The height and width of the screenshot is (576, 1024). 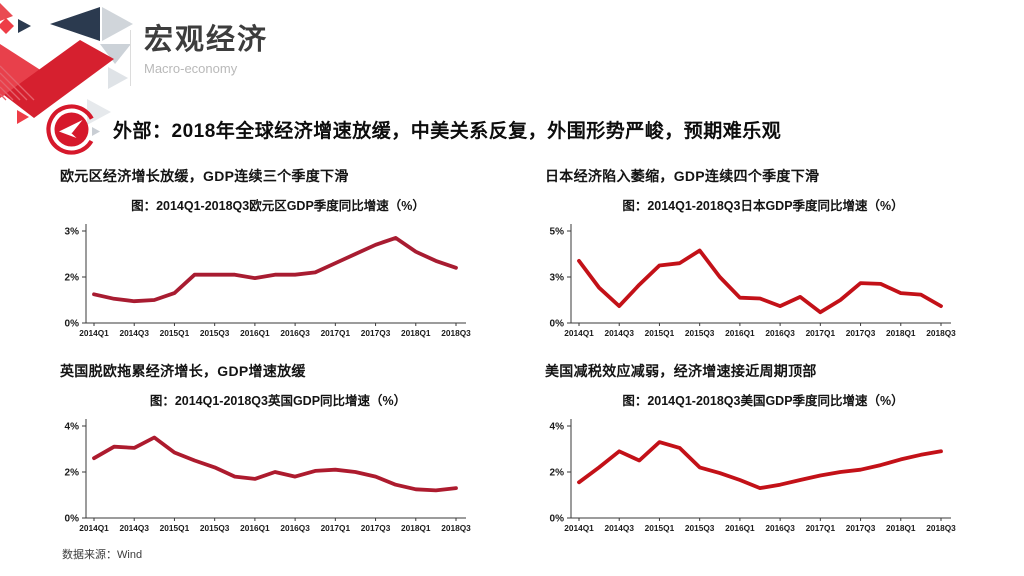 I want to click on svg-text: 5%, so click(x=557, y=232).